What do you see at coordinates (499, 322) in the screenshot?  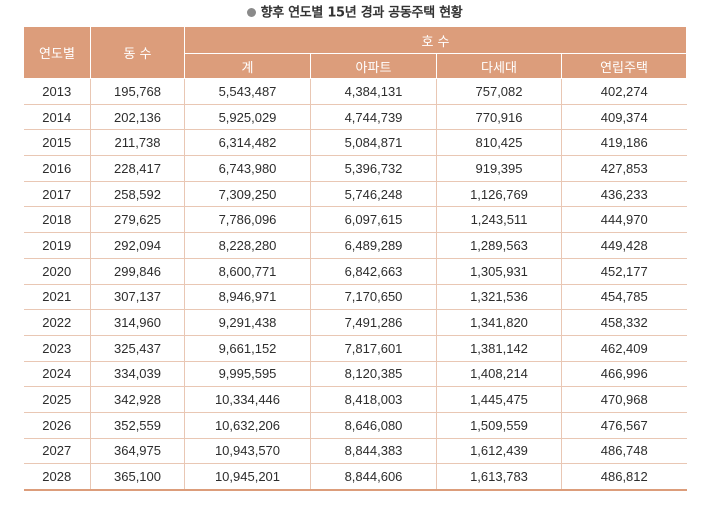 I see `cell-multiplex: 1,341,820` at bounding box center [499, 322].